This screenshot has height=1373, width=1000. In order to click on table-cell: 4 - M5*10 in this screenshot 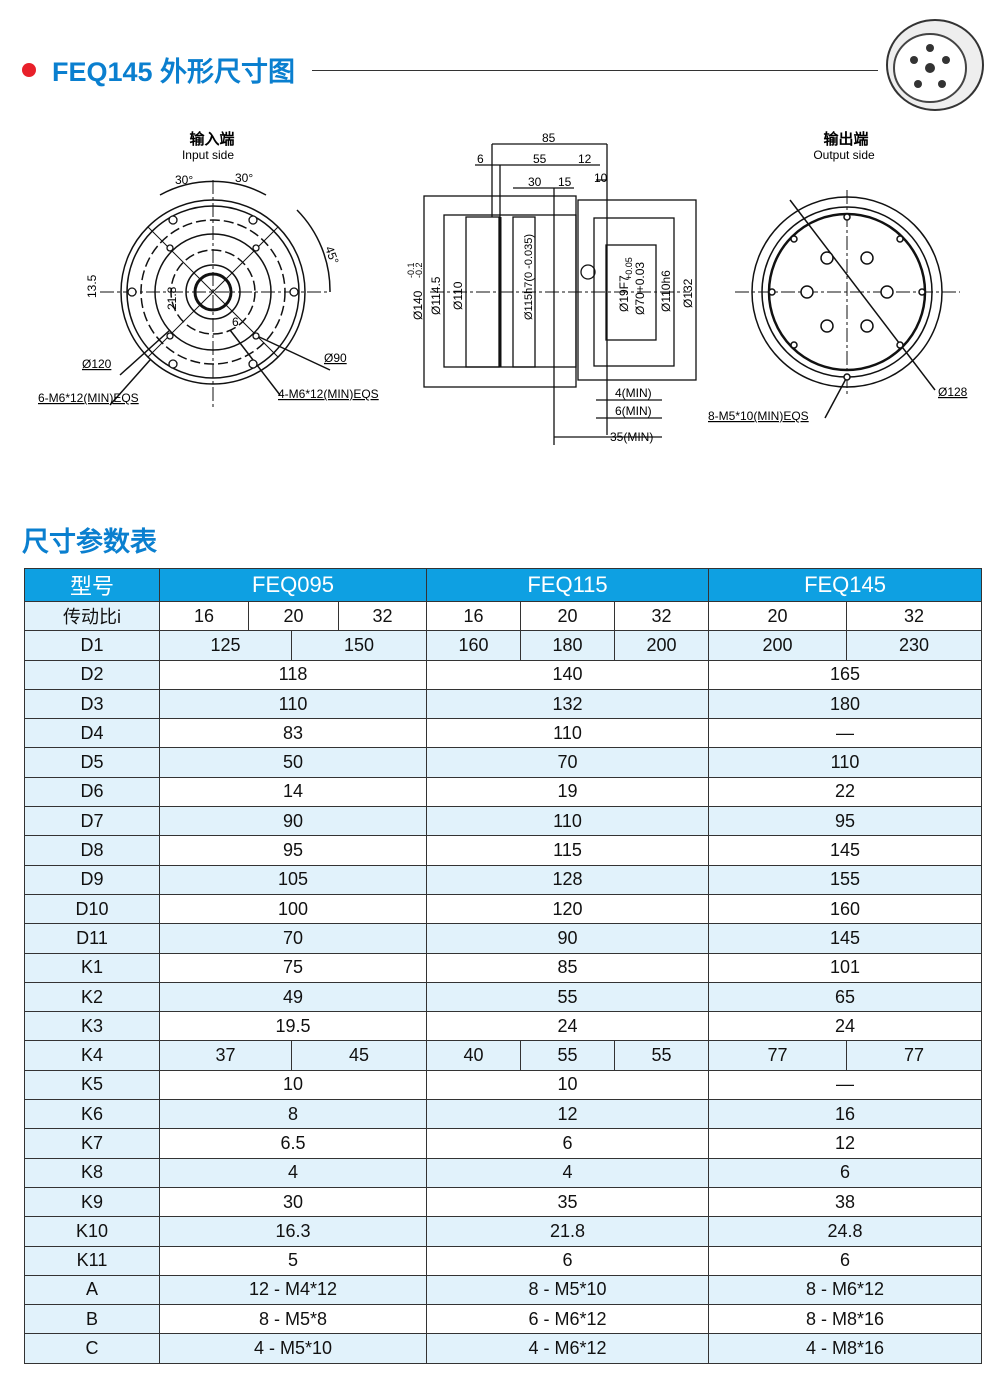, I will do `click(293, 1348)`.